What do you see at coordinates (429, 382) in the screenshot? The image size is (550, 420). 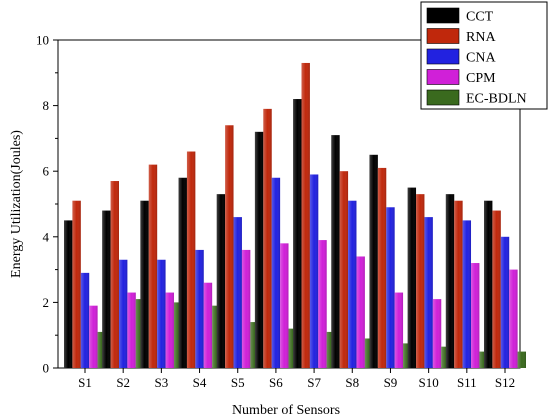 I see `x-tick-label-s10: S10` at bounding box center [429, 382].